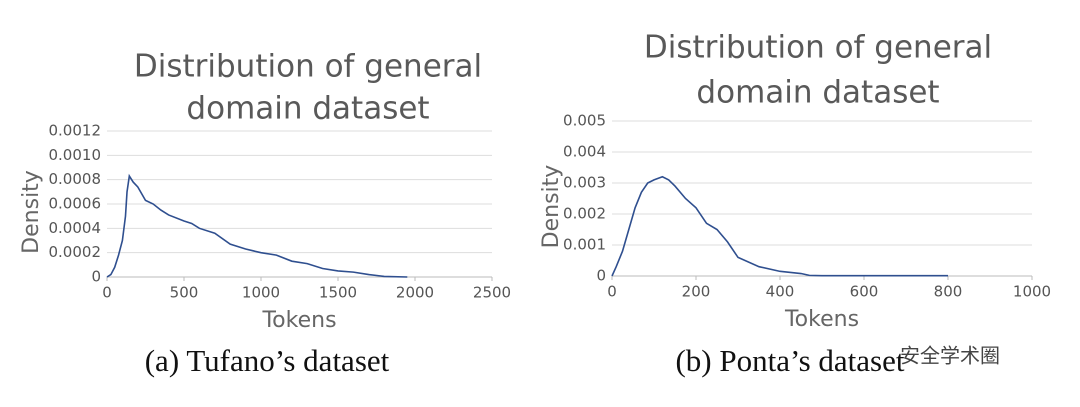  I want to click on x-tick-label: 500, so click(184, 293).